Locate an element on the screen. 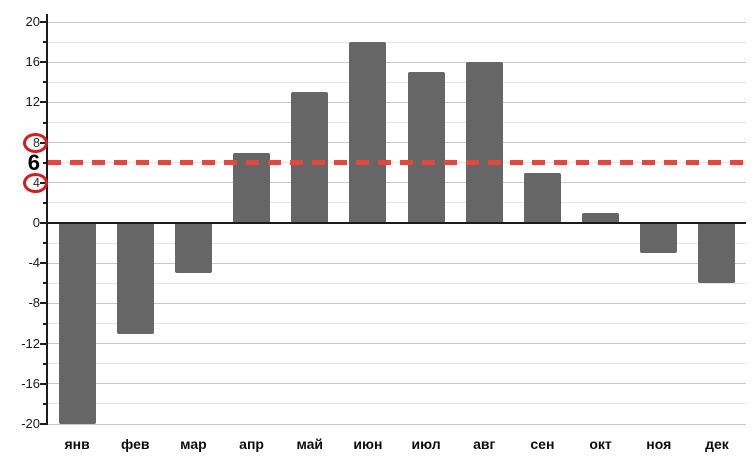 This screenshot has width=755, height=461. reference-dashed-line is located at coordinates (397, 163).